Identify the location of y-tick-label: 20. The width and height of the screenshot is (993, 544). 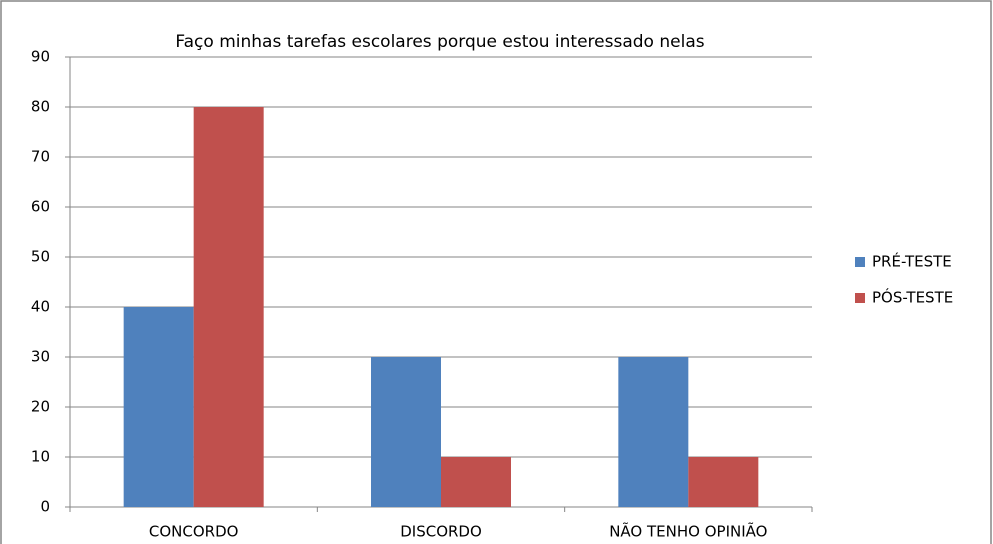
(40, 407).